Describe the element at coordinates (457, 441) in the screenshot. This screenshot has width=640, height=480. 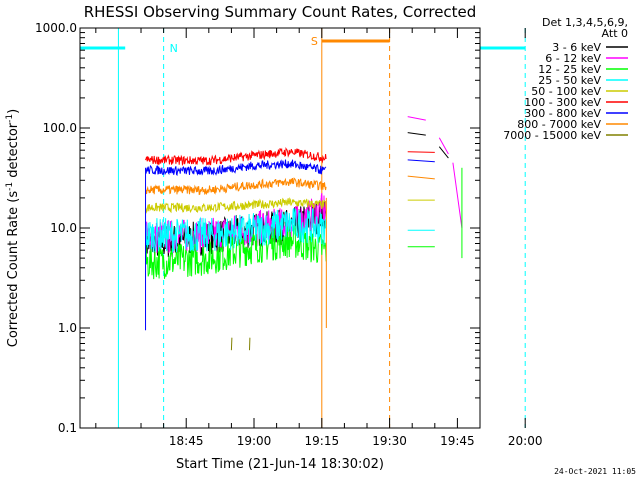
I see `x-tick-label: 19:45` at that location.